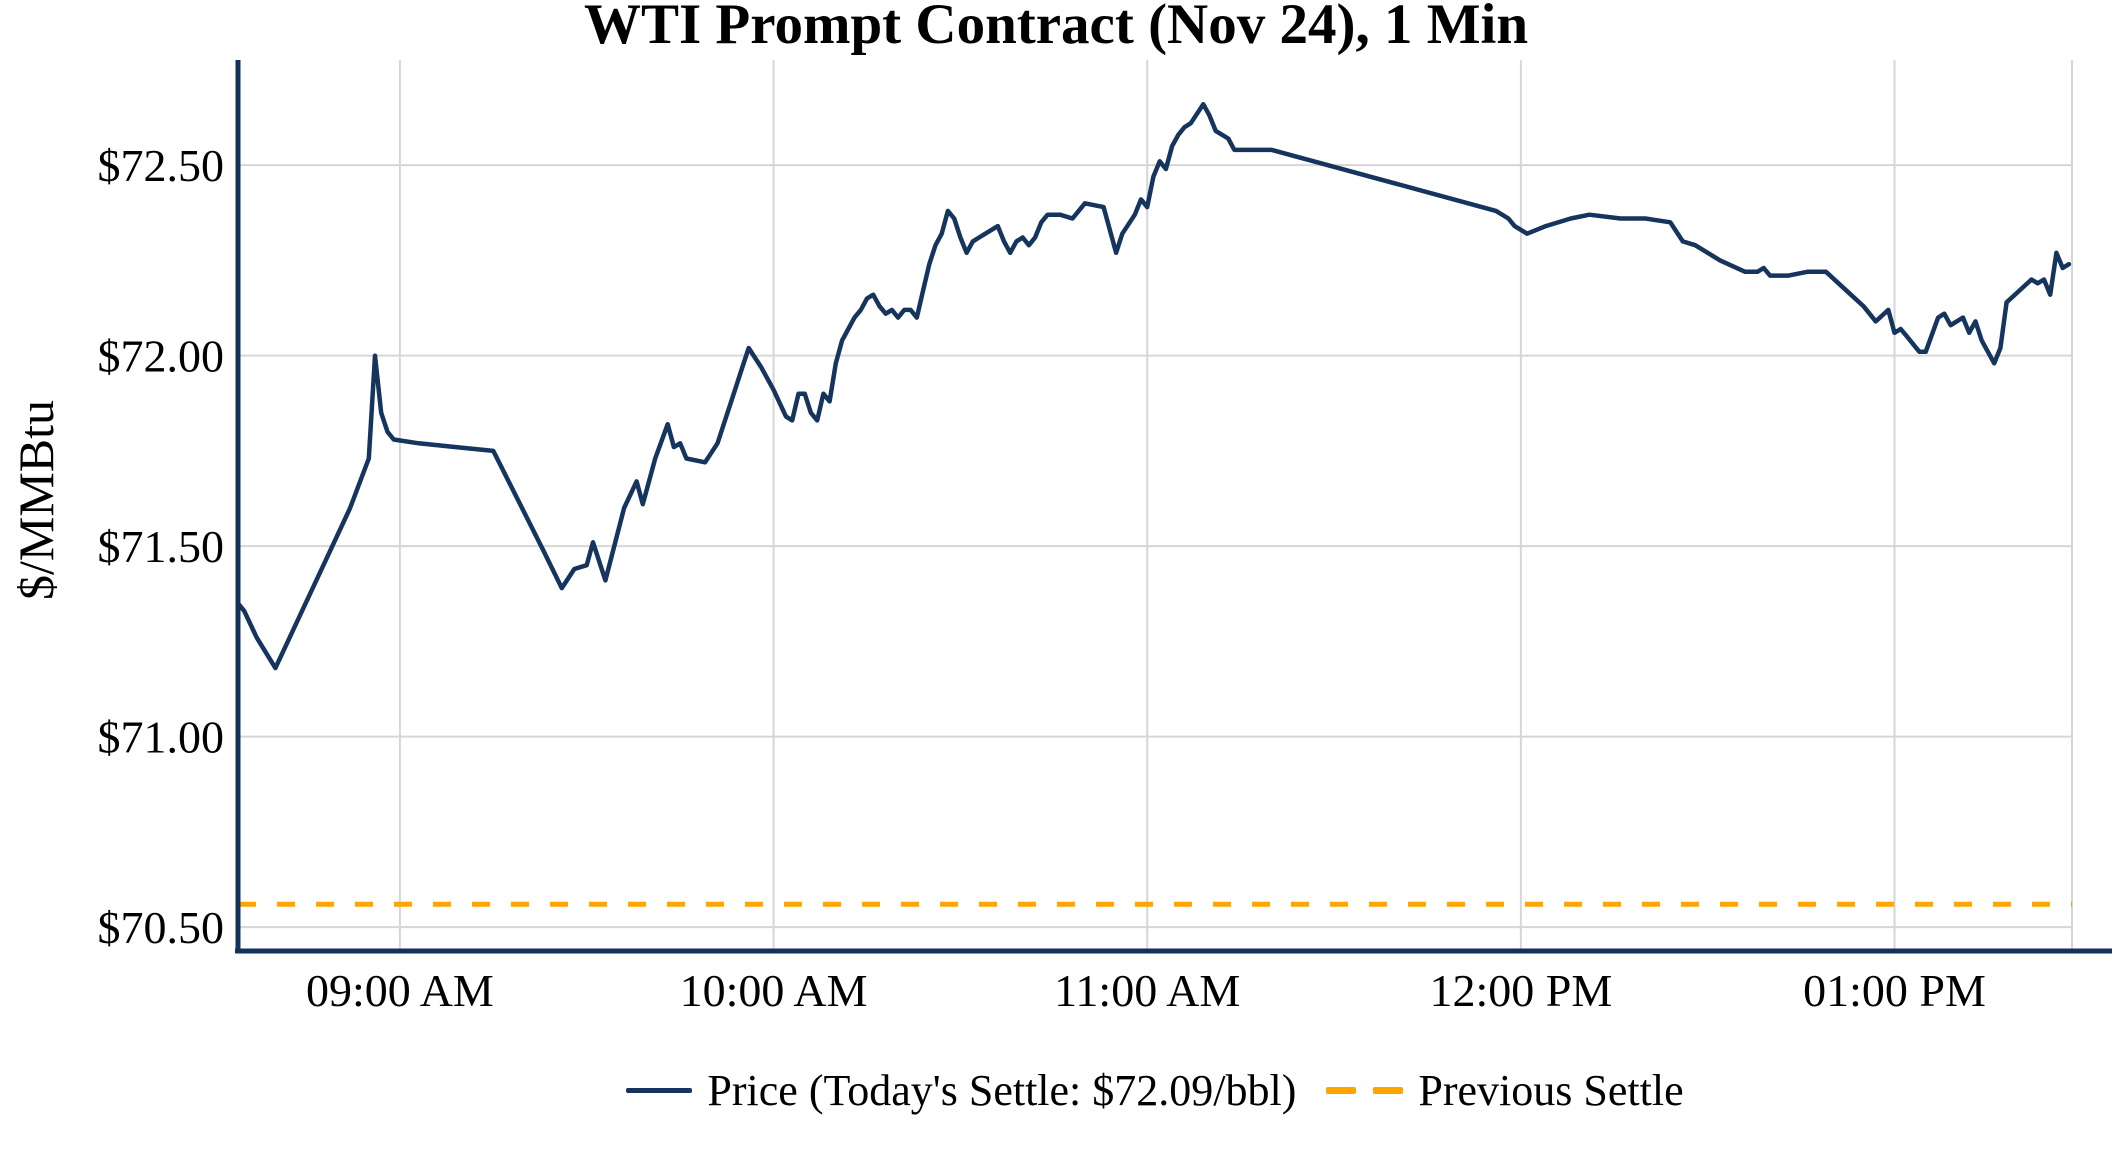  What do you see at coordinates (161, 737) in the screenshot?
I see `y-tick-label: $71.00` at bounding box center [161, 737].